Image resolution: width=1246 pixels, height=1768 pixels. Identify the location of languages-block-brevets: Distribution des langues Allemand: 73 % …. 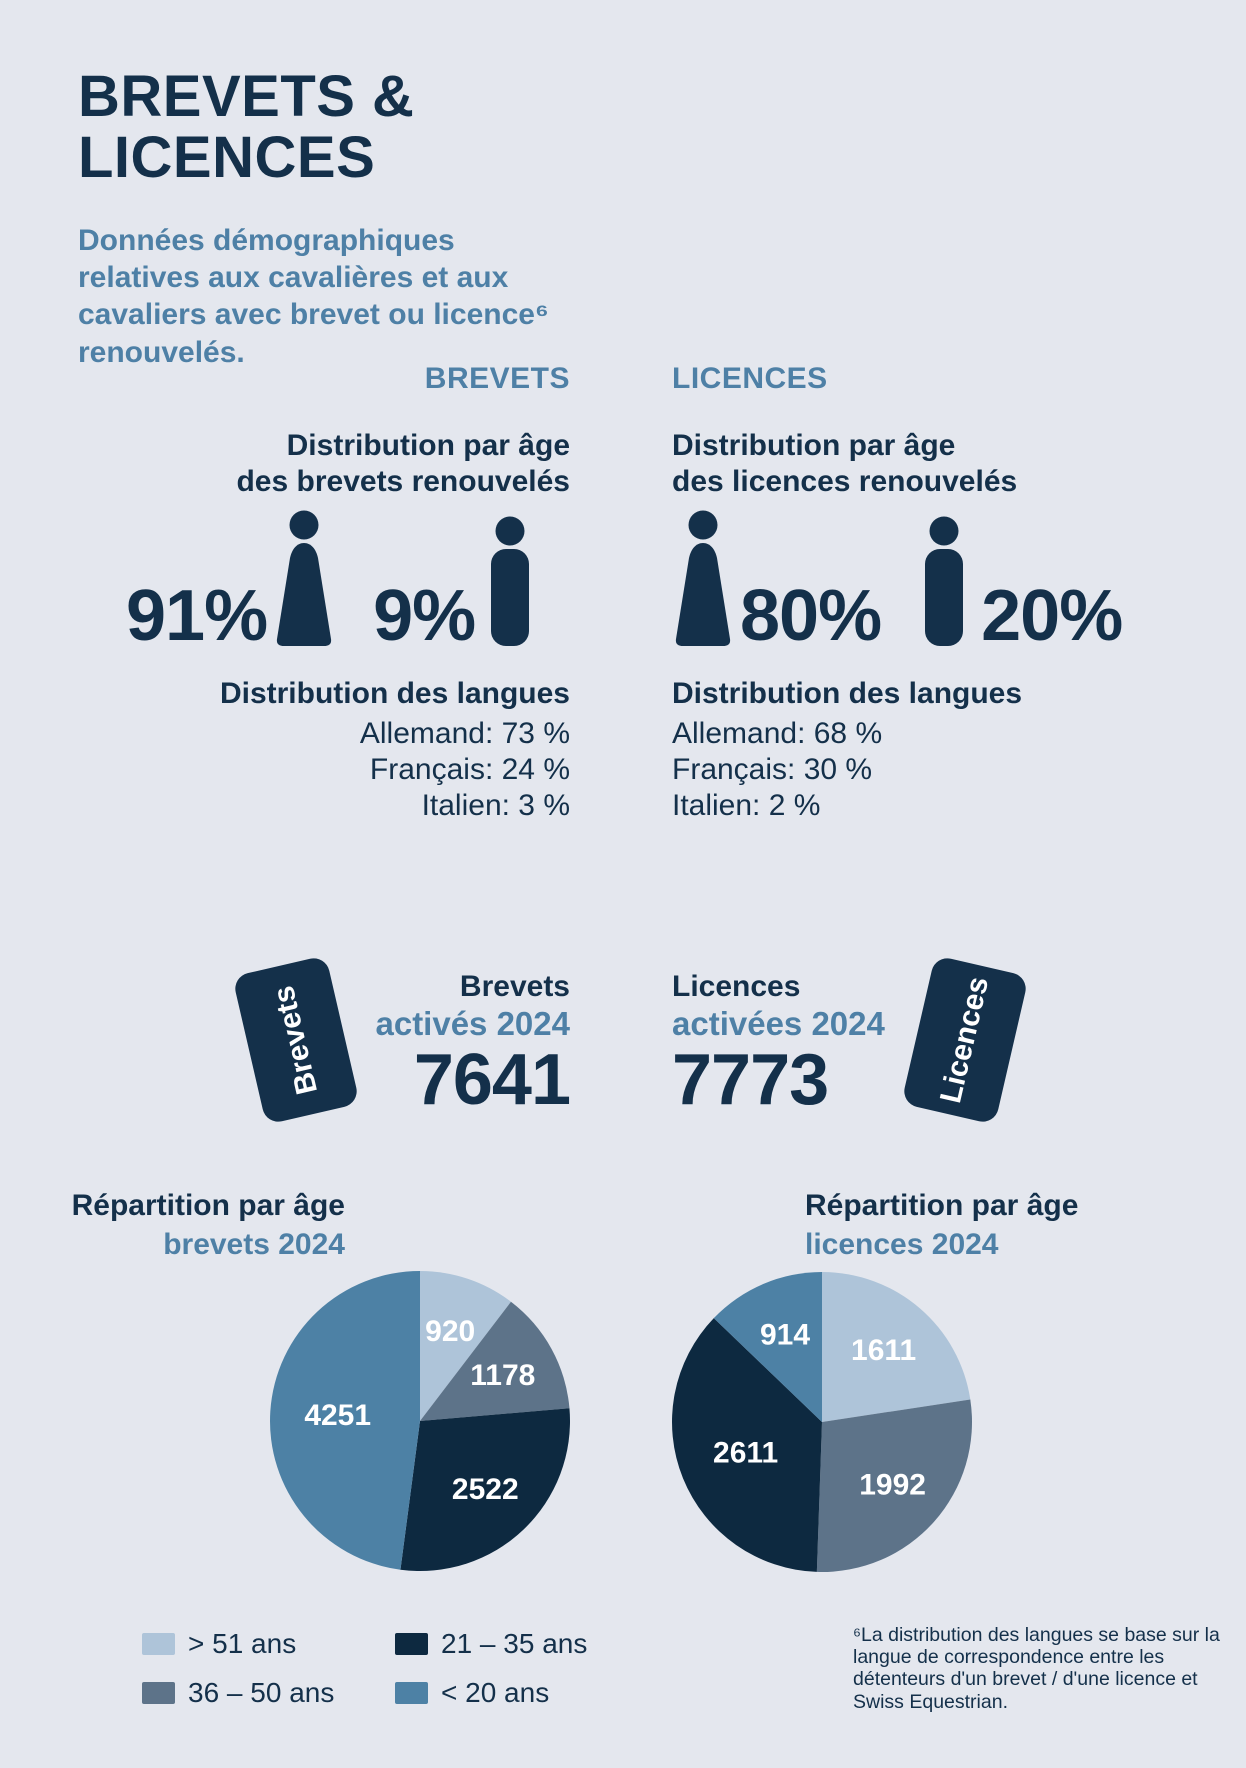
(395, 750).